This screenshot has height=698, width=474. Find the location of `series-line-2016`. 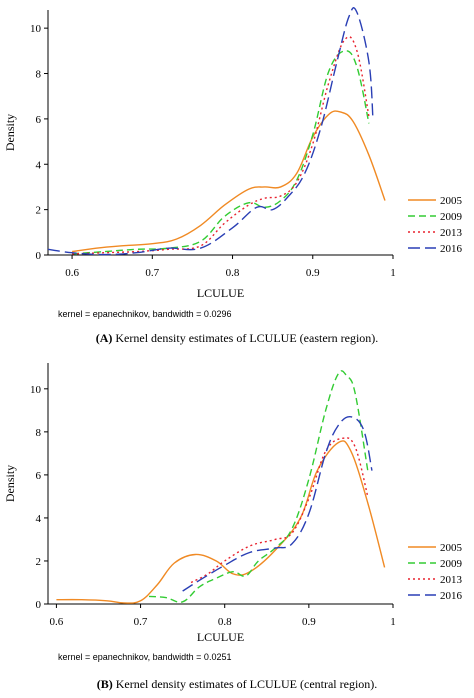

series-line-2016 is located at coordinates (277, 503).